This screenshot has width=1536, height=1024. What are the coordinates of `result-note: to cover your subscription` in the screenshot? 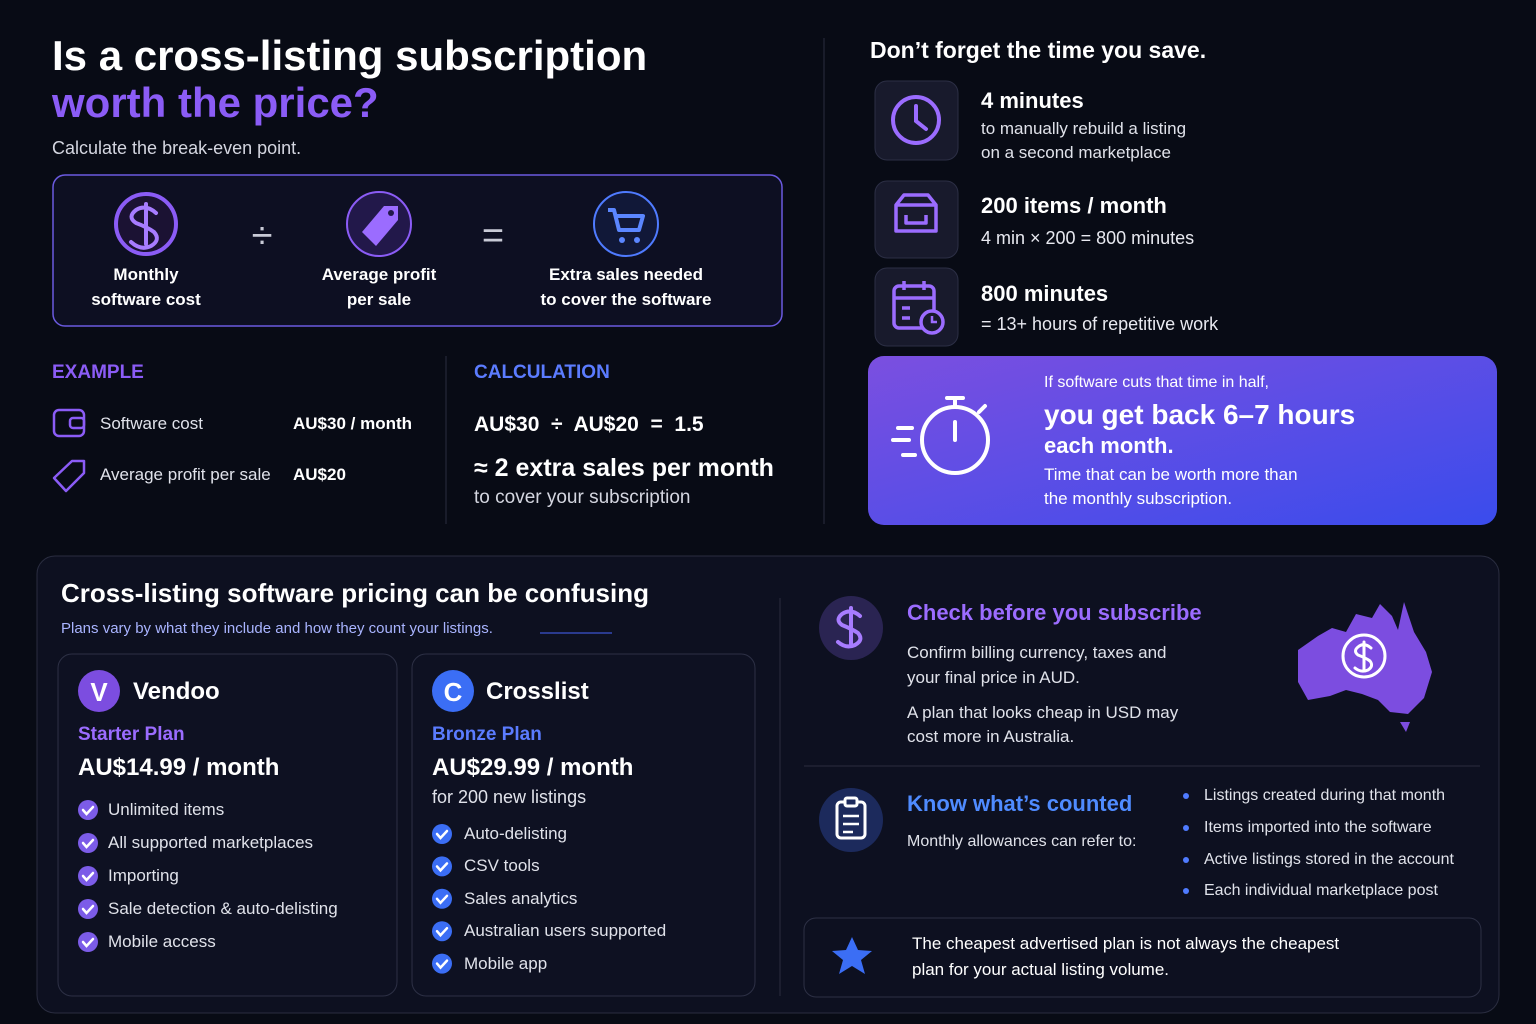 It's located at (582, 497).